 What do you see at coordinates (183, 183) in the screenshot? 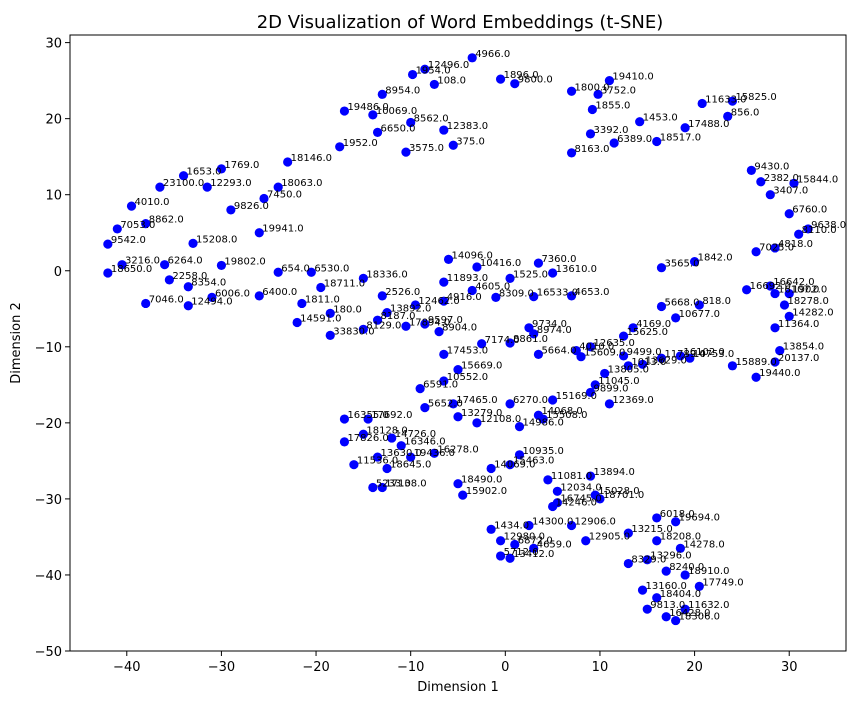
I see `point-label: 23100.0` at bounding box center [183, 183].